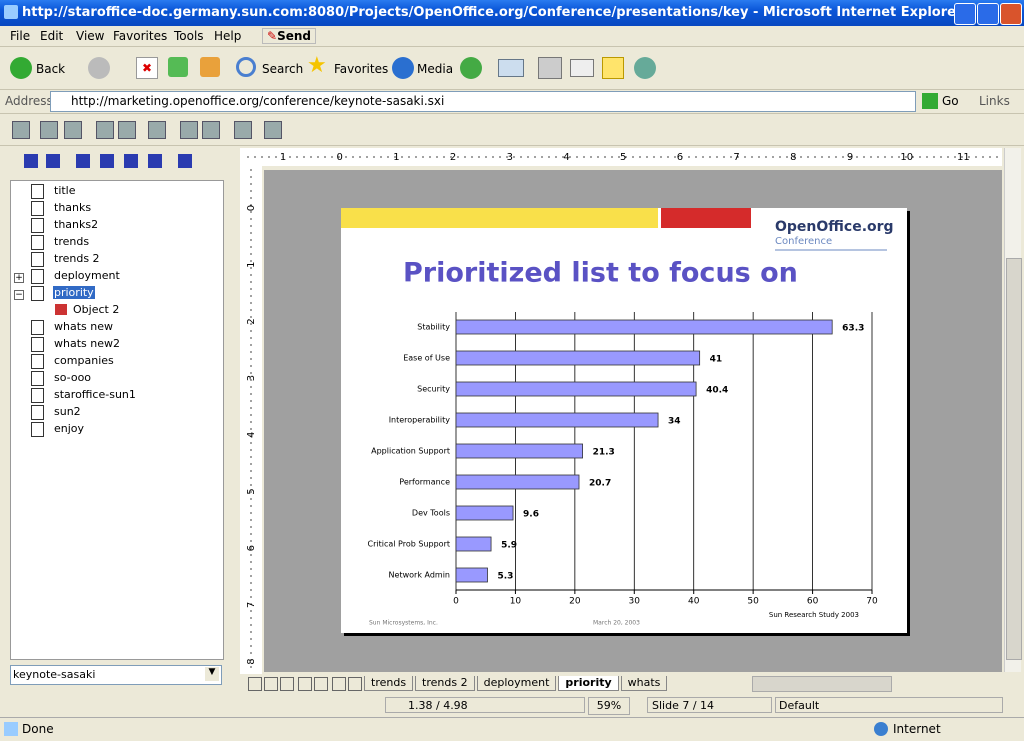 This screenshot has height=741, width=1024. I want to click on print-button, so click(550, 68).